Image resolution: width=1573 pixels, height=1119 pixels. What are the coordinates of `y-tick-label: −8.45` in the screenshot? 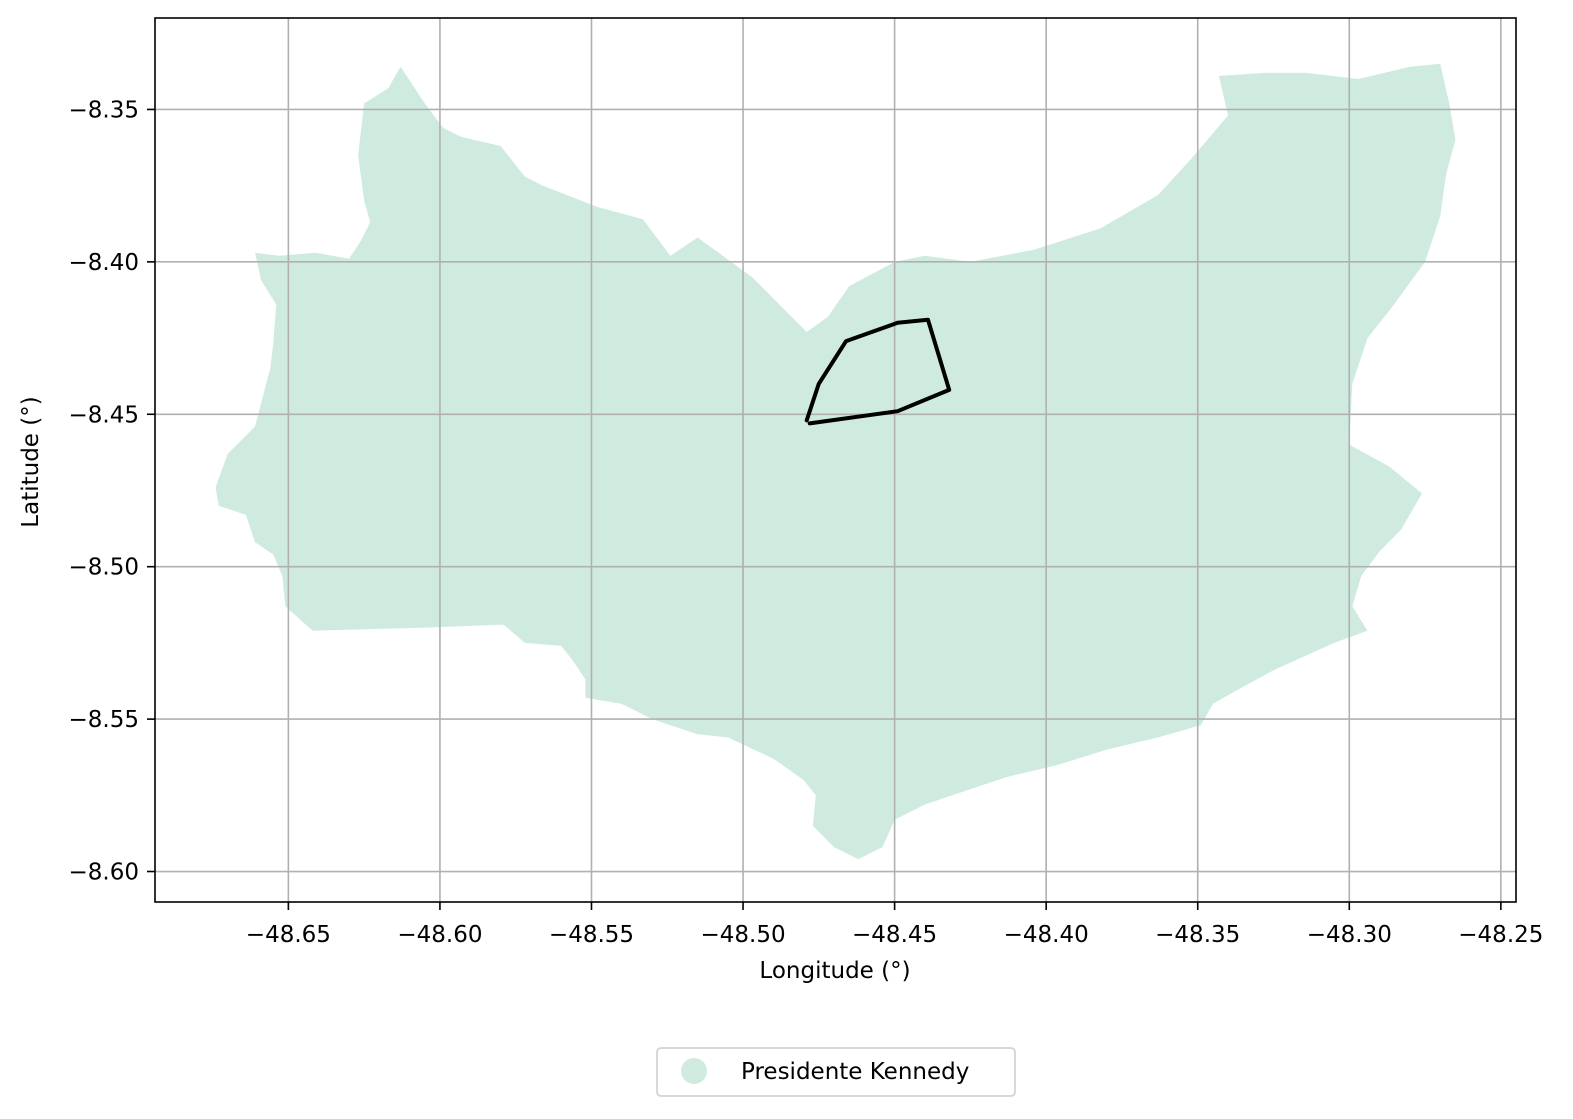 It's located at (104, 415).